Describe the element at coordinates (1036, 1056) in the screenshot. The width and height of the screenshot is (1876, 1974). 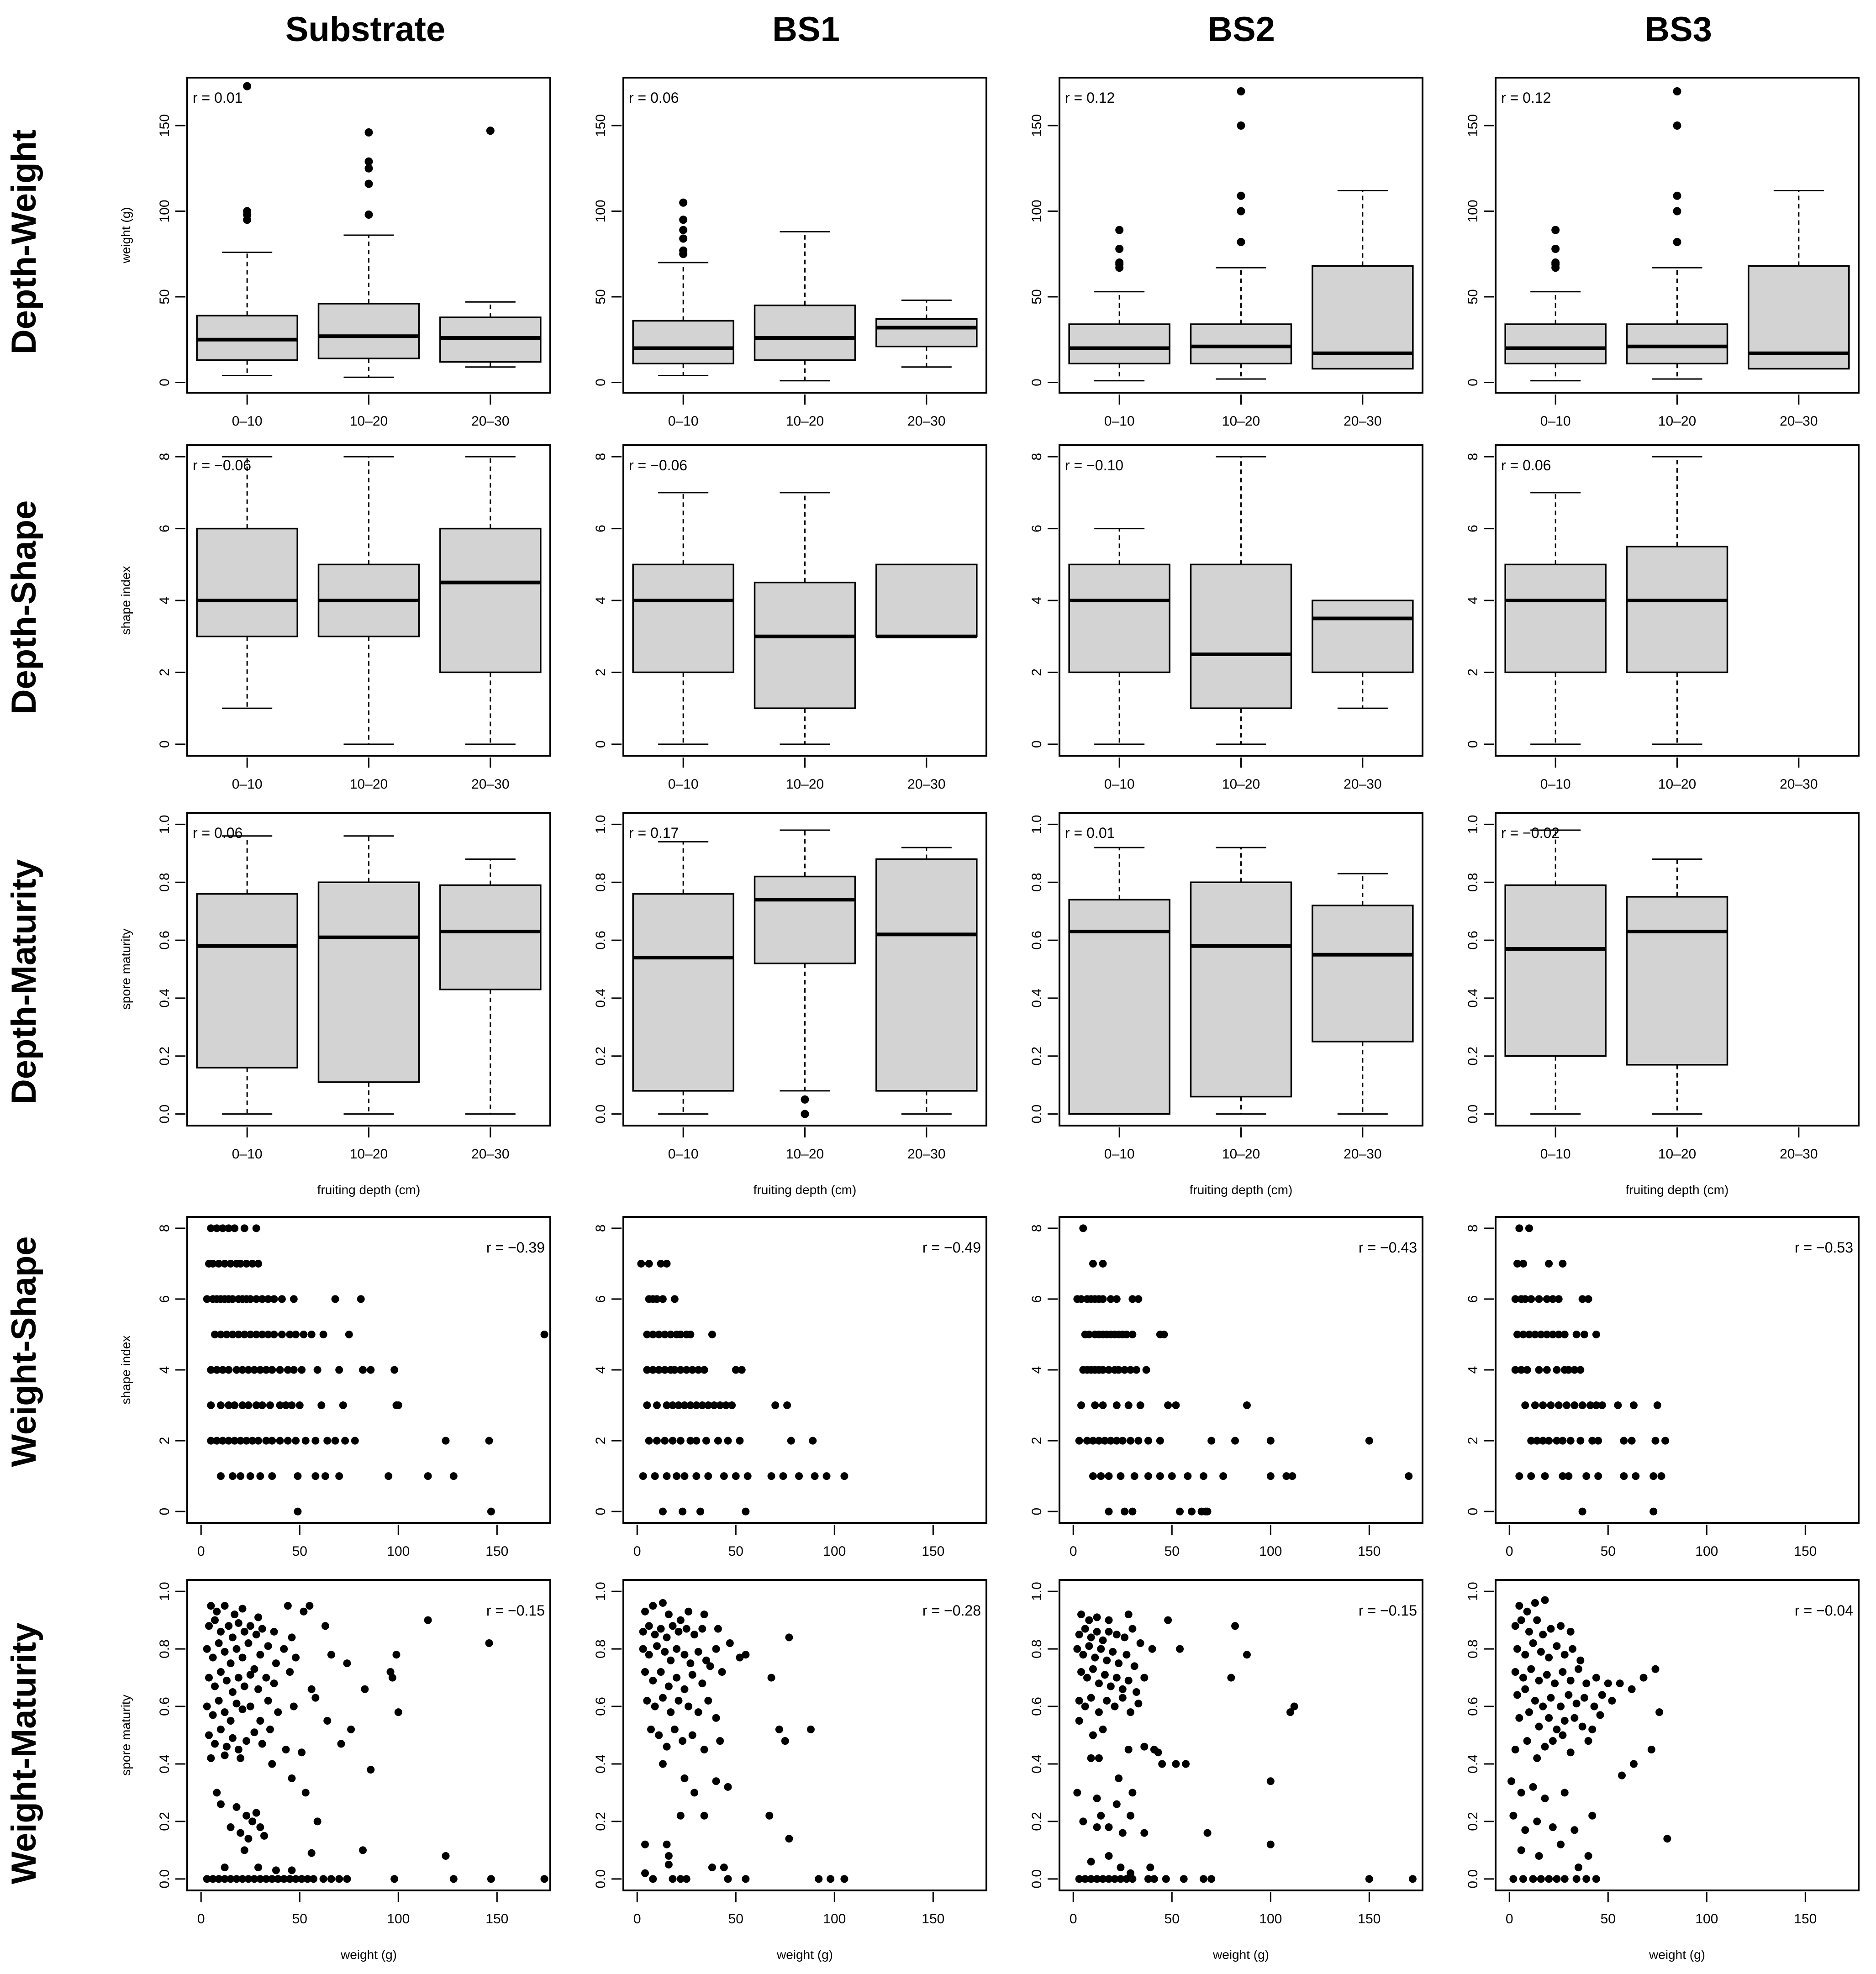
I see `y-tick-label: 0.2` at that location.